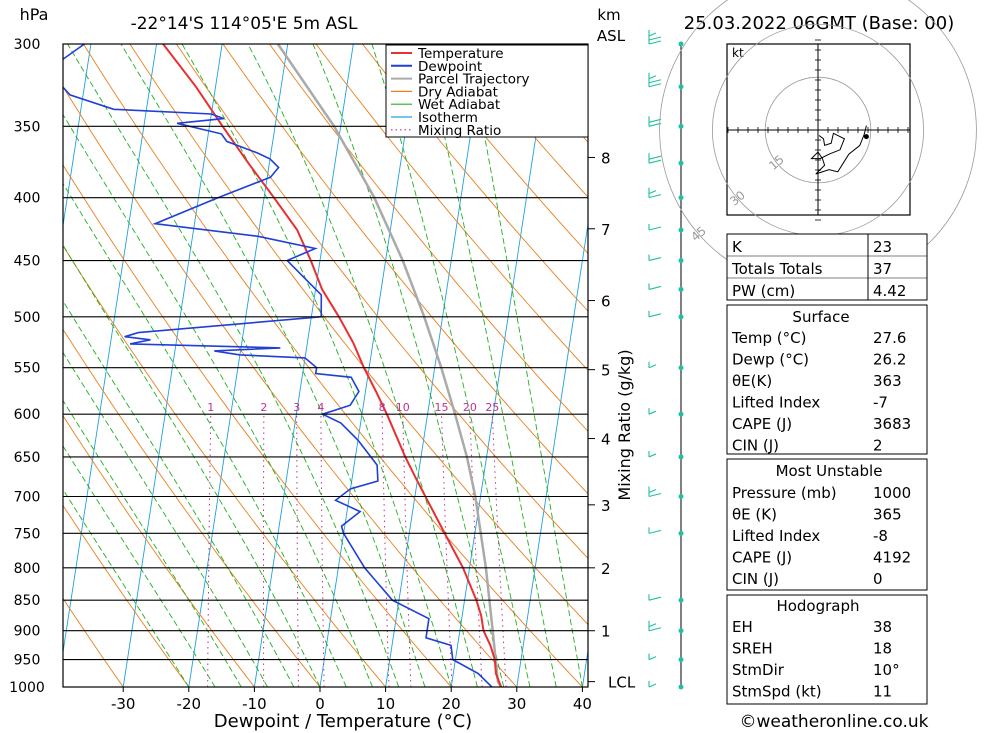 Image resolution: width=1000 pixels, height=733 pixels. What do you see at coordinates (776, 403) in the screenshot?
I see `surface-stat-label: Lifted Index` at bounding box center [776, 403].